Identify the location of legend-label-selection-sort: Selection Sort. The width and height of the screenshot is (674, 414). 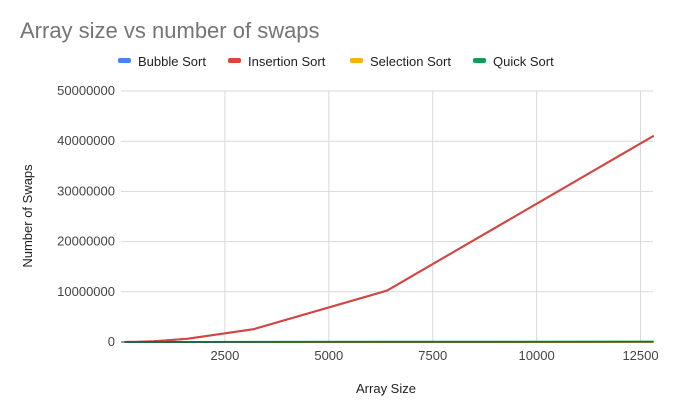
(410, 61).